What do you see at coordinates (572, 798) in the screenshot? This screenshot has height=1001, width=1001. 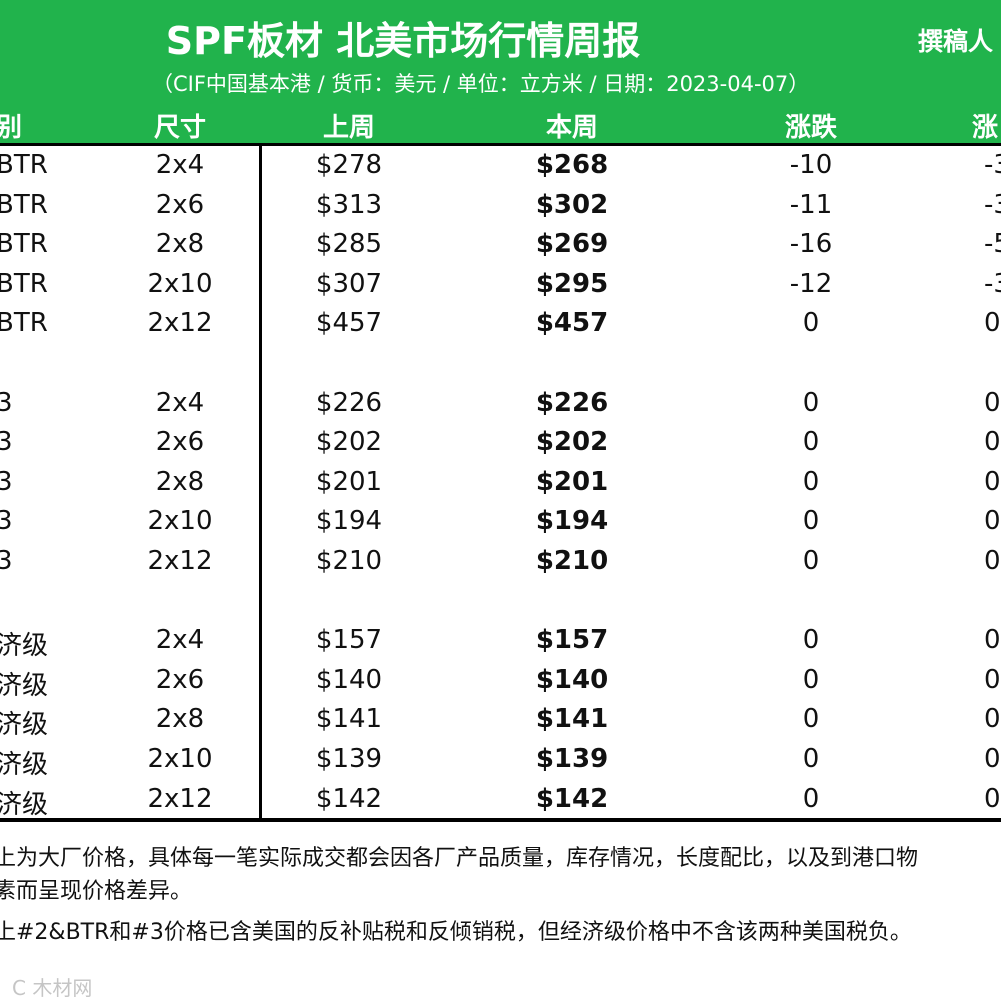 I see `this-week-price-cell: $142` at bounding box center [572, 798].